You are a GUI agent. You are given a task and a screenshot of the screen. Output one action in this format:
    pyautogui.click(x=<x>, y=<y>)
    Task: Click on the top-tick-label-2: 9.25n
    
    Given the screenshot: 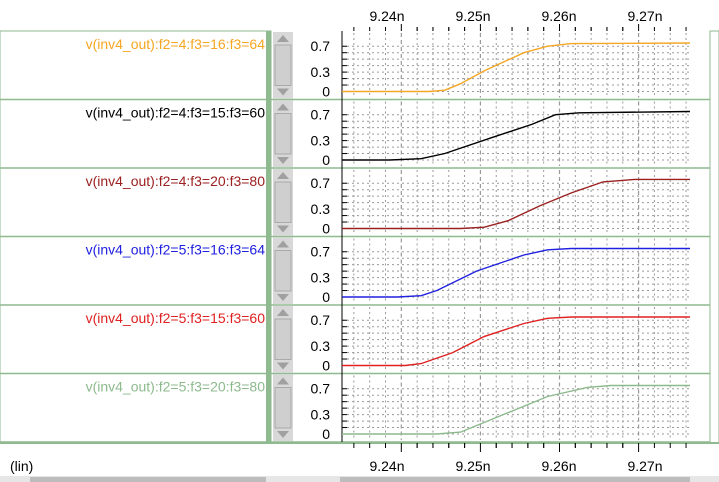 What is the action you would take?
    pyautogui.click(x=472, y=16)
    